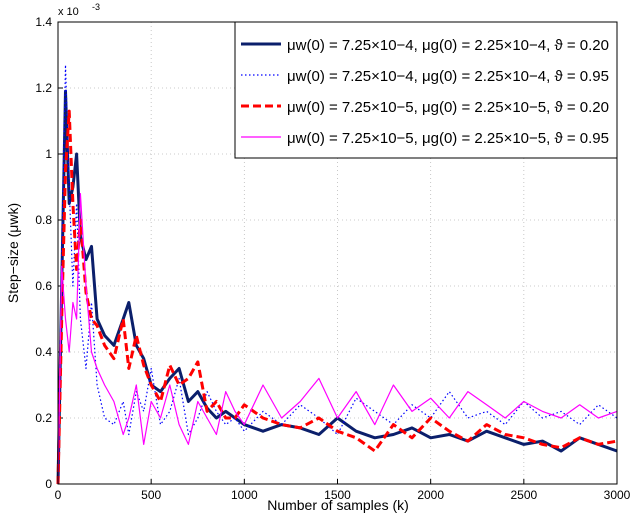  Describe the element at coordinates (48, 154) in the screenshot. I see `y-tick-label: 1` at that location.